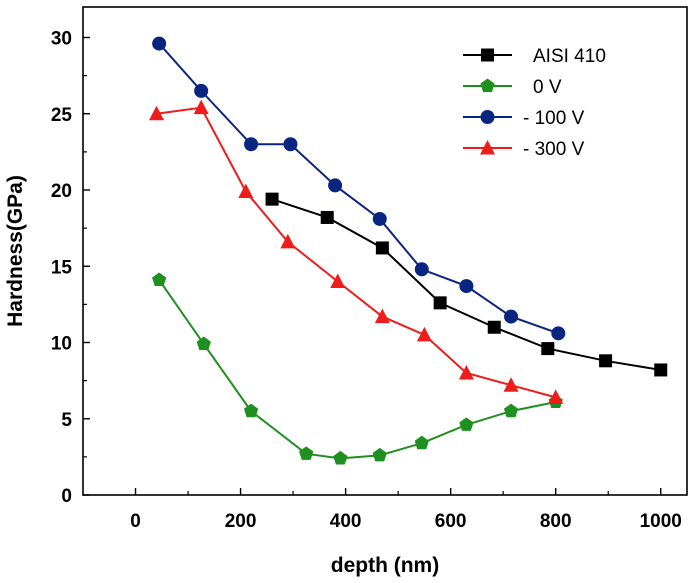 This screenshot has width=693, height=583. What do you see at coordinates (512, 87) in the screenshot?
I see `legend-item: 0 V` at bounding box center [512, 87].